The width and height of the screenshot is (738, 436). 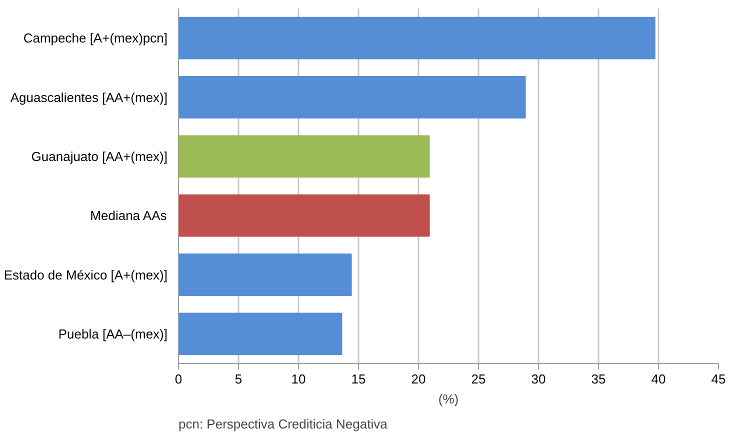 I want to click on x-tick-label: 5, so click(x=238, y=379).